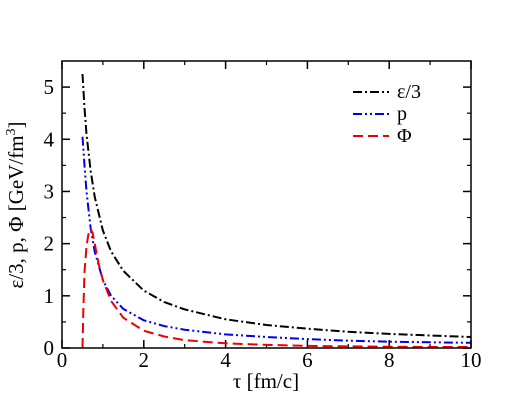 The image size is (529, 409). Describe the element at coordinates (387, 114) in the screenshot. I see `legend: ε/3pΦ` at that location.